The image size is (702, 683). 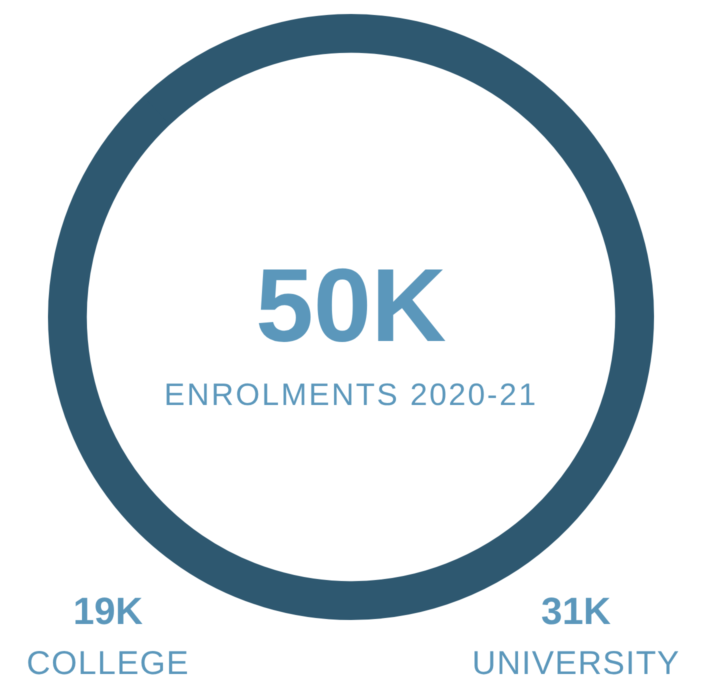 What do you see at coordinates (576, 612) in the screenshot?
I see `data-label: 31K` at bounding box center [576, 612].